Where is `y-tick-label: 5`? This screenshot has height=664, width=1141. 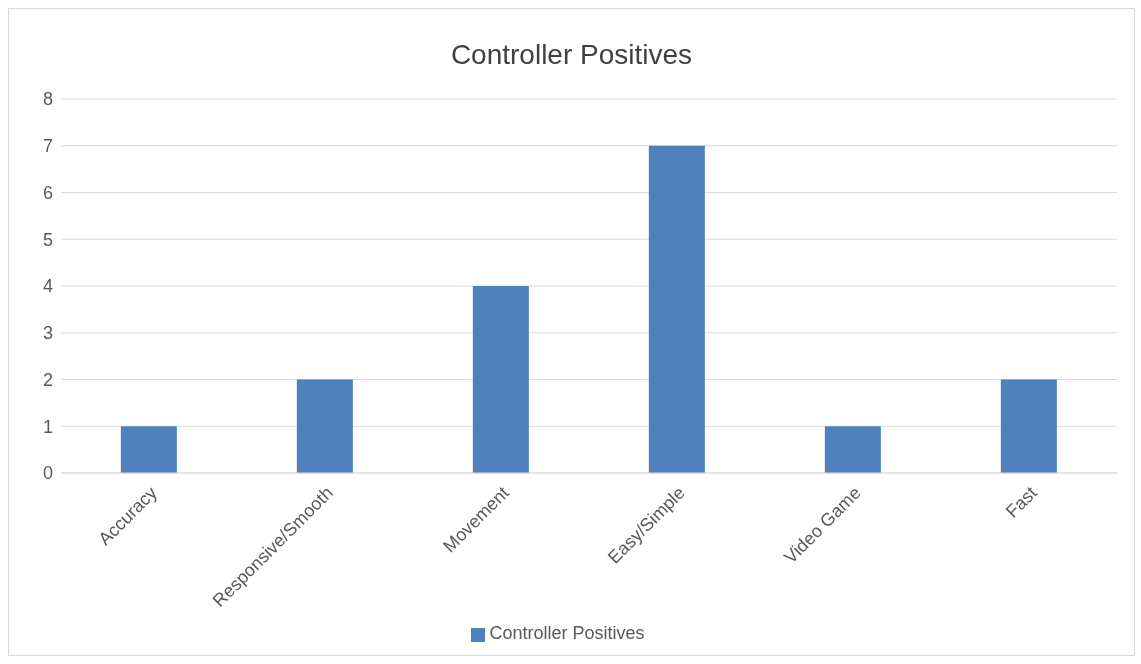
y-tick-label: 5 is located at coordinates (47, 239).